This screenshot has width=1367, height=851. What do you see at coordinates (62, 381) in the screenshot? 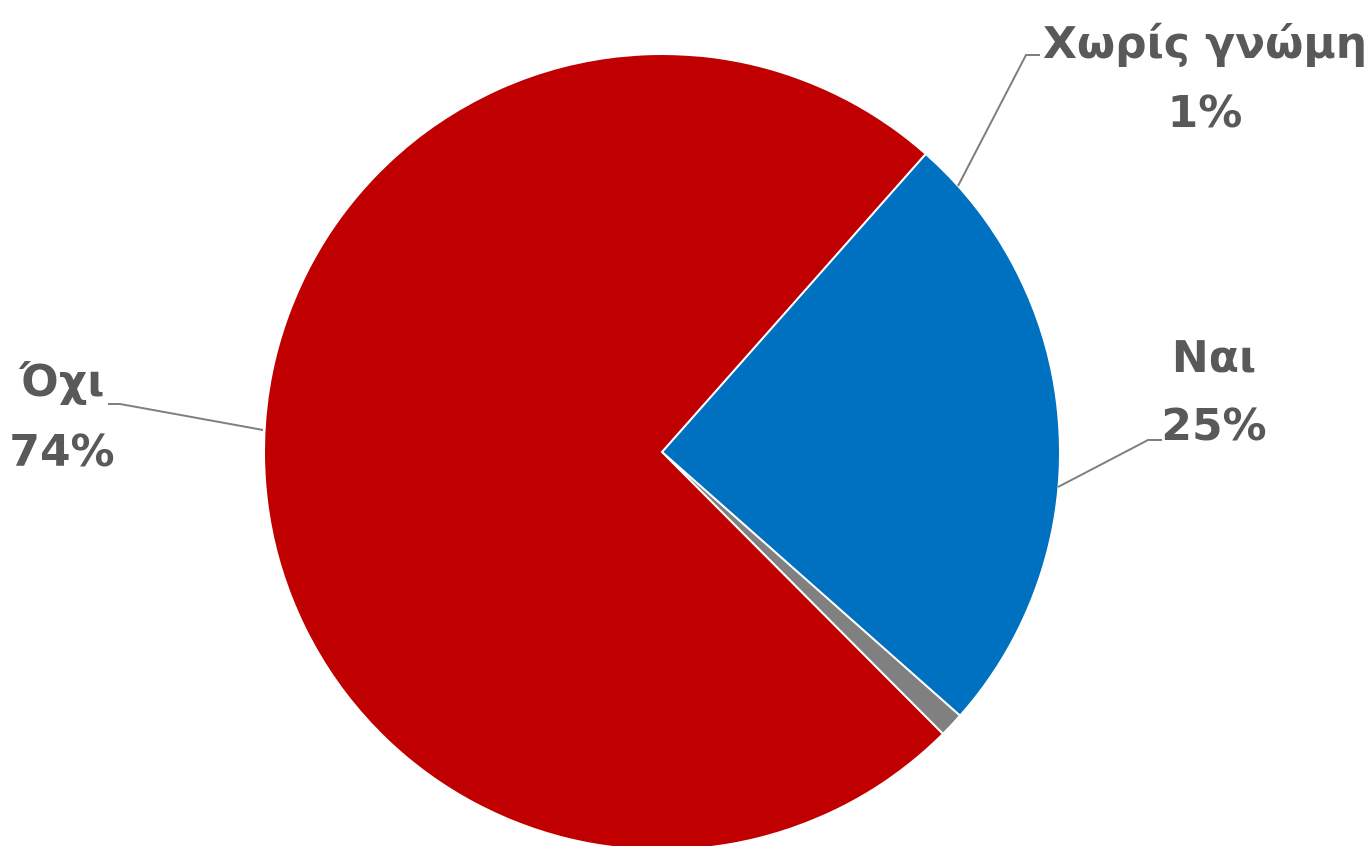
I see `slice-category-label: Όχι` at bounding box center [62, 381].